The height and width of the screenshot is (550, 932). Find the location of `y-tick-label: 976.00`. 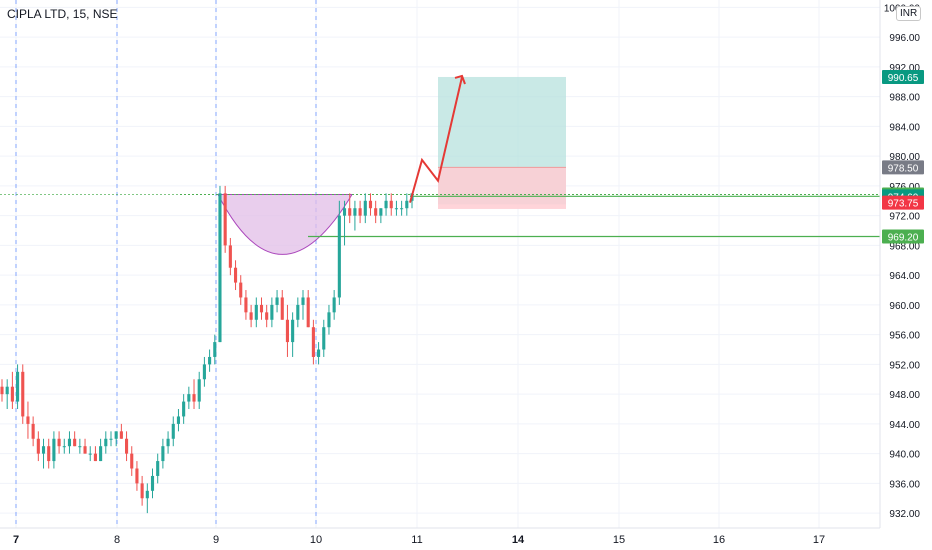

y-tick-label: 976.00 is located at coordinates (904, 187).